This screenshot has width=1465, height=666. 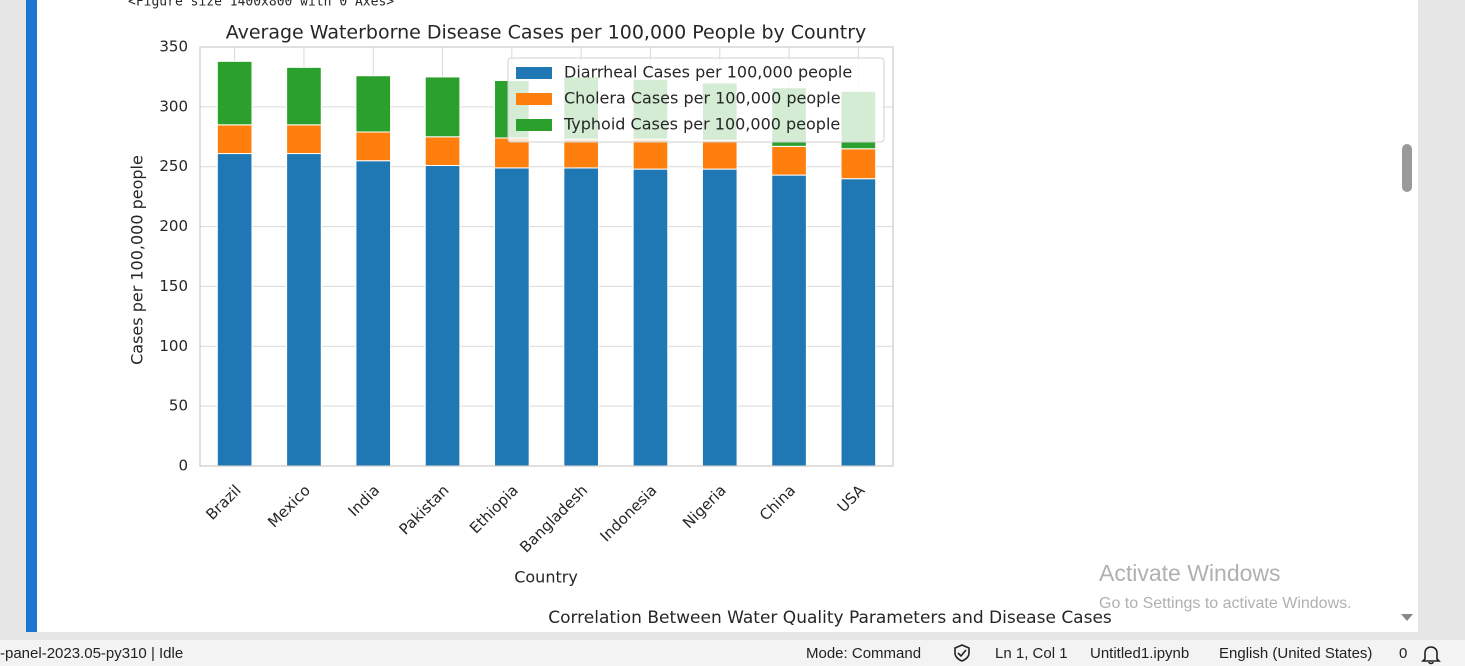 What do you see at coordinates (1431, 654) in the screenshot?
I see `bell-icon` at bounding box center [1431, 654].